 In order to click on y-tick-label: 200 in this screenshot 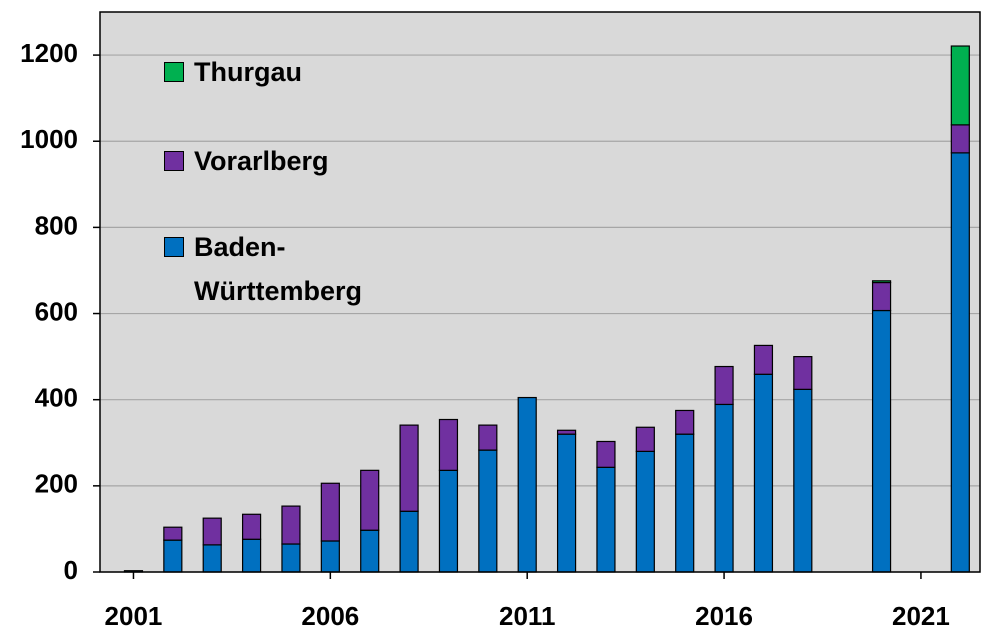, I will do `click(56, 484)`.